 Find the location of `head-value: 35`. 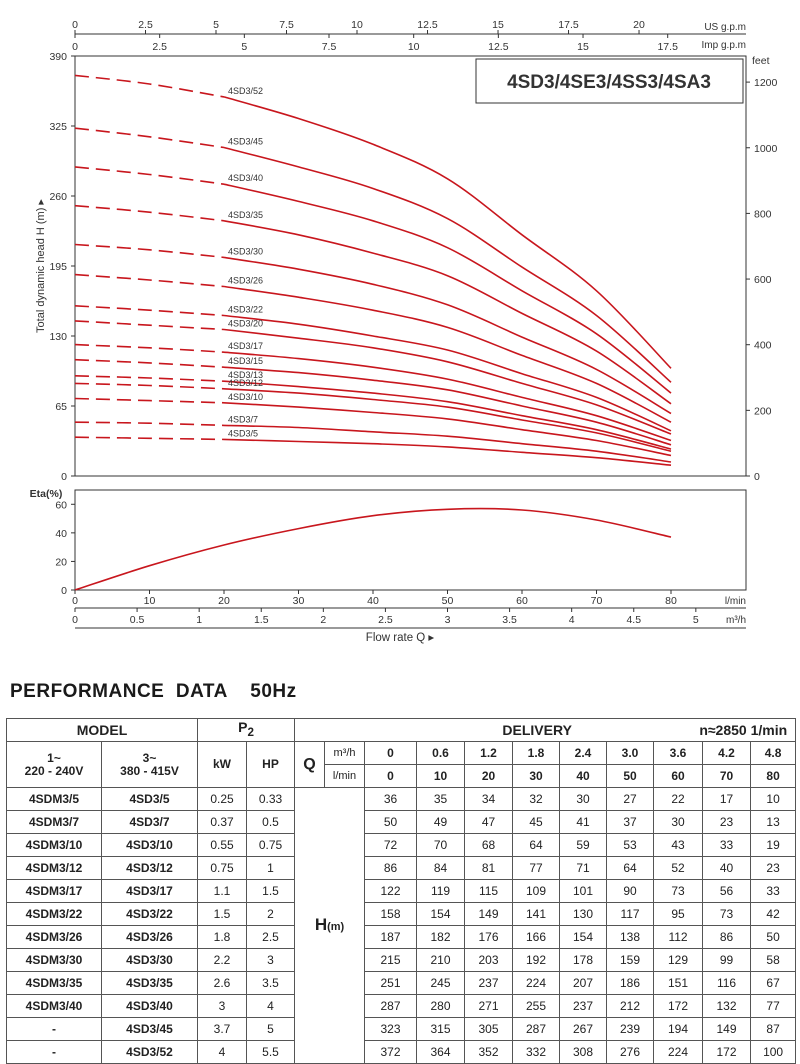

head-value: 35 is located at coordinates (441, 799).